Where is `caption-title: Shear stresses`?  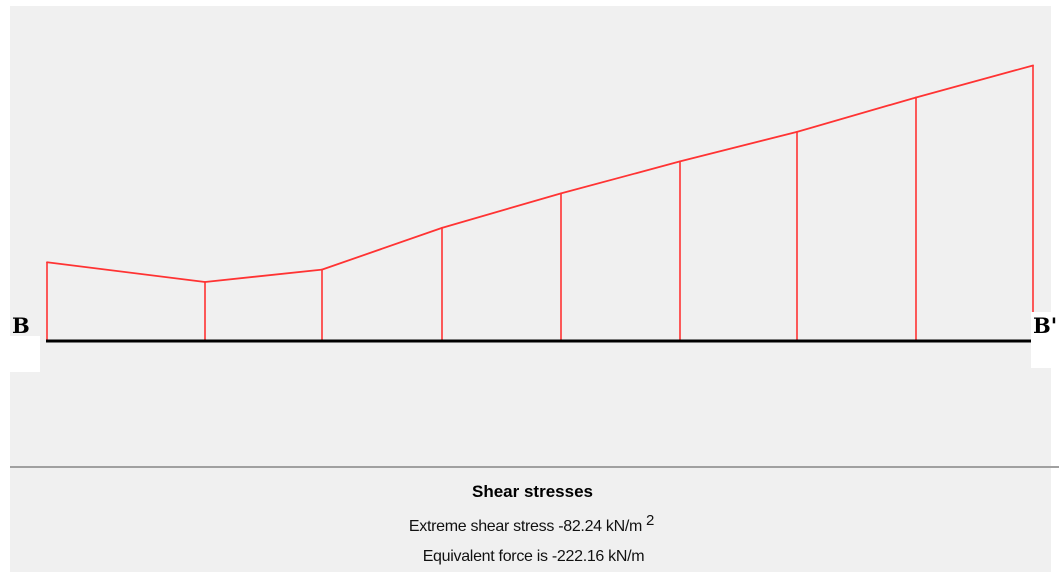
caption-title: Shear stresses is located at coordinates (532, 491).